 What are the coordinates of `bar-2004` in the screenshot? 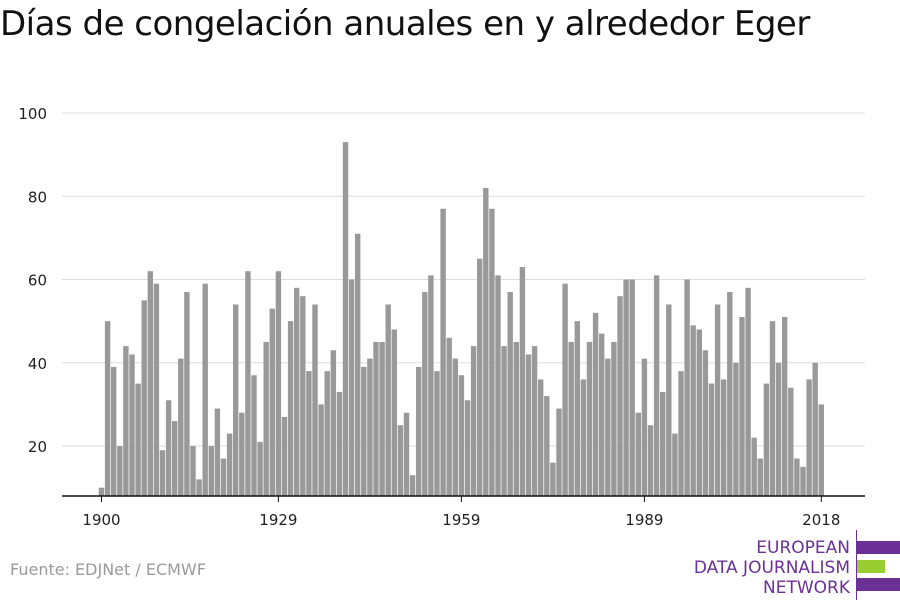 It's located at (736, 429).